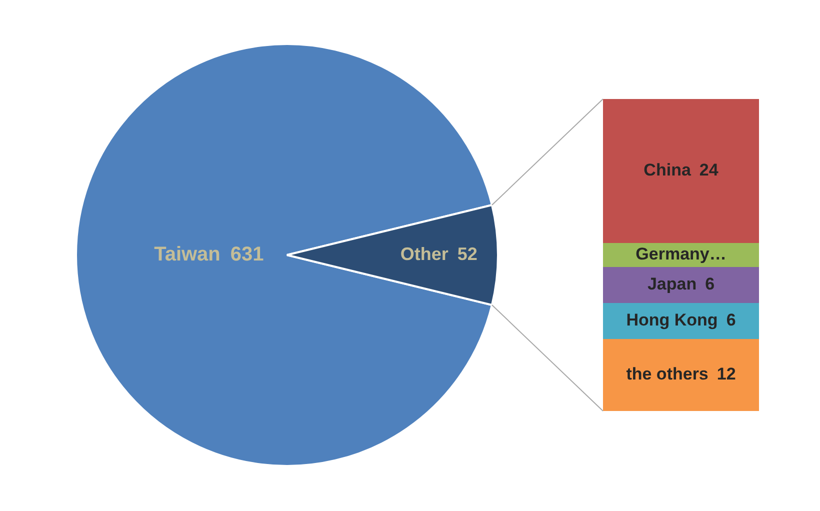 The width and height of the screenshot is (820, 511). I want to click on slice-label: Taiwan, so click(187, 255).